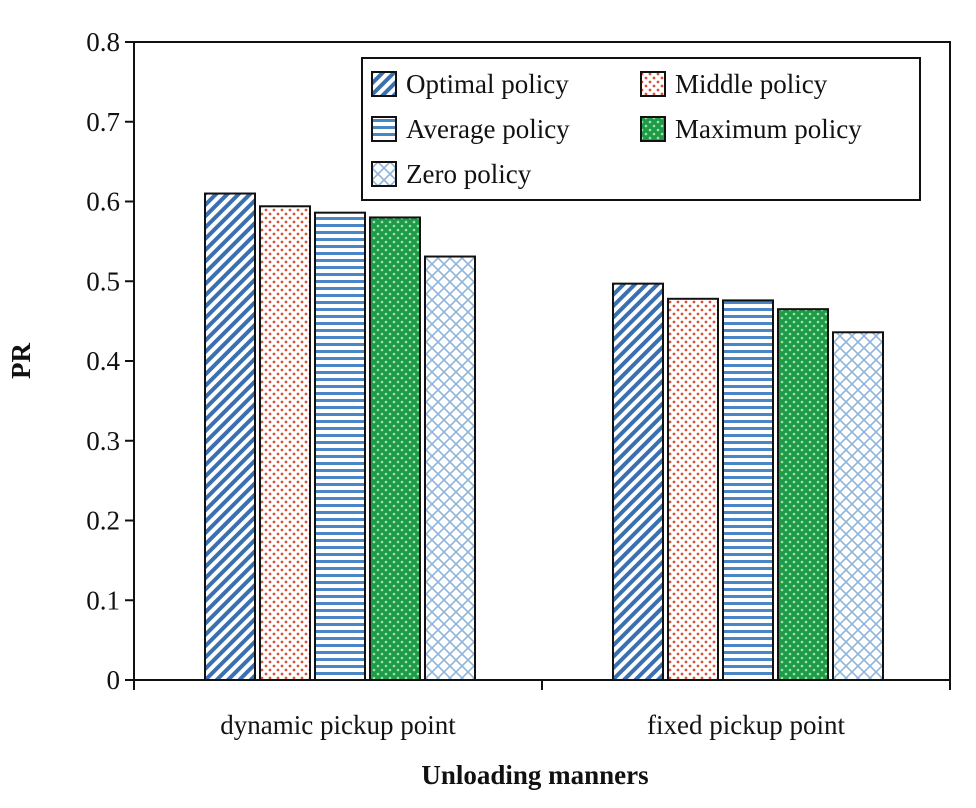 The image size is (976, 808). I want to click on y-tick-label: 0.2, so click(103, 521).